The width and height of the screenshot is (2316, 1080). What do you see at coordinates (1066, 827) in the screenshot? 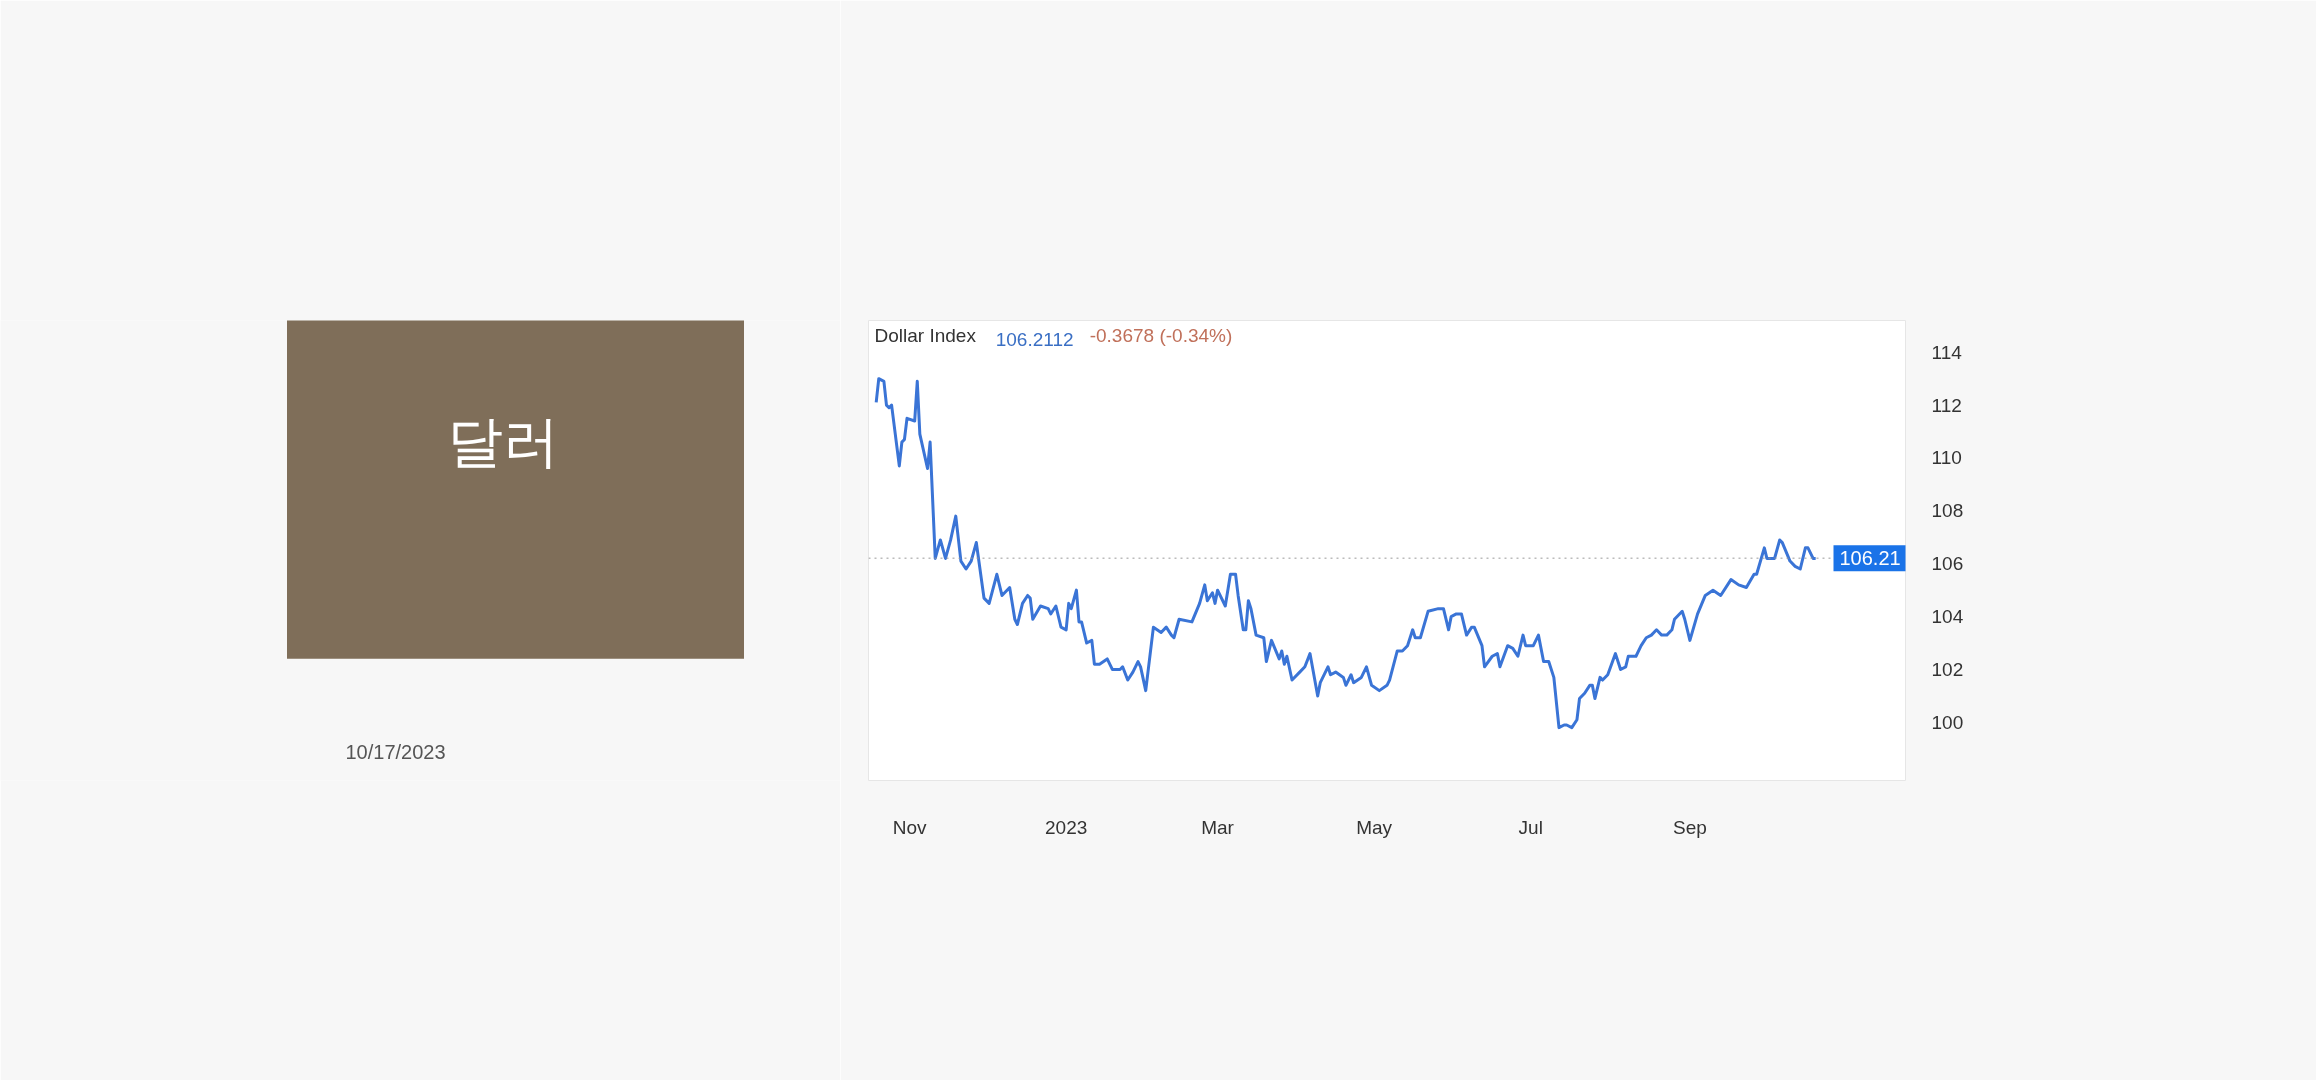
I see `x-tick-label: 2023` at bounding box center [1066, 827].